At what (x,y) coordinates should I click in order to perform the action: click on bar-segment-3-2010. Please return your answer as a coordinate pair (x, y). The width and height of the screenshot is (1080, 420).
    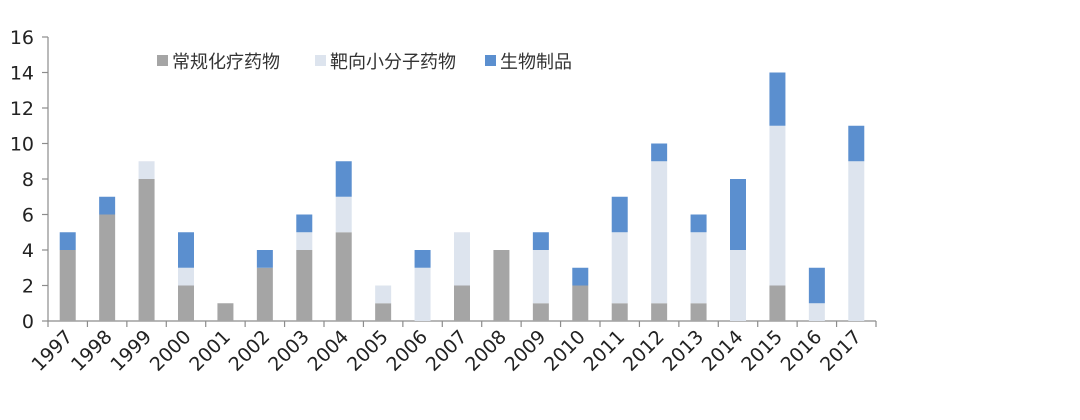
    Looking at the image, I should click on (580, 276).